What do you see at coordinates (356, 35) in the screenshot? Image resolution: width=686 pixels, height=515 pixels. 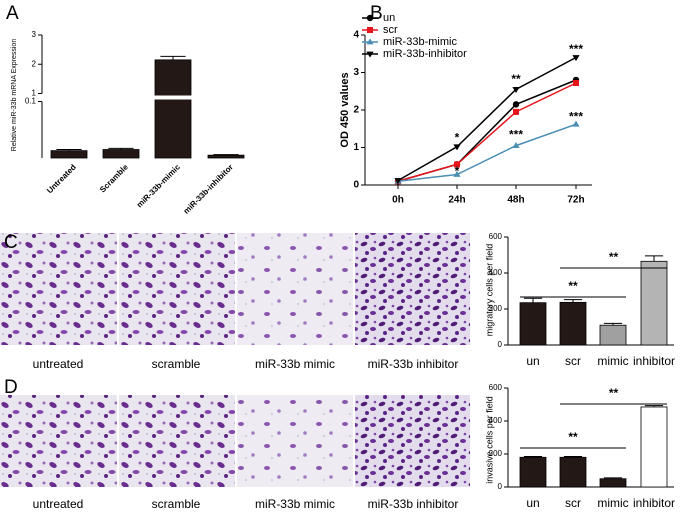 I see `y-tick-label: 4` at bounding box center [356, 35].